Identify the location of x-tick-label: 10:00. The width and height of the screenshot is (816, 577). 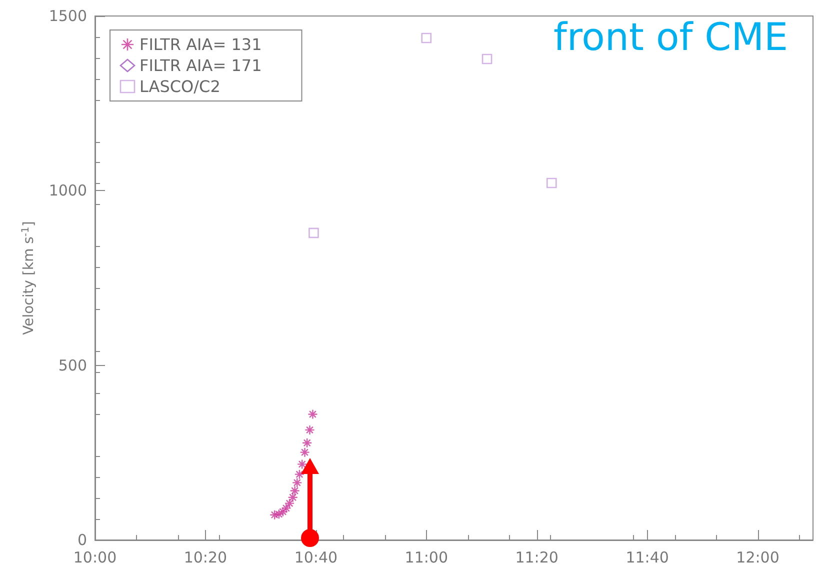
(95, 557).